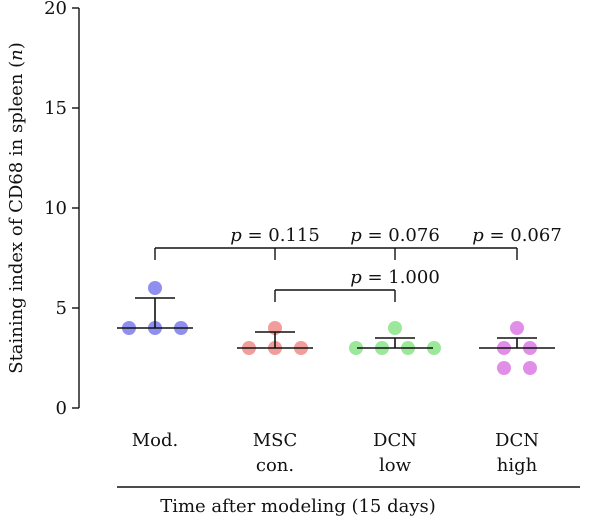  What do you see at coordinates (61, 308) in the screenshot?
I see `y-tick-label: 5` at bounding box center [61, 308].